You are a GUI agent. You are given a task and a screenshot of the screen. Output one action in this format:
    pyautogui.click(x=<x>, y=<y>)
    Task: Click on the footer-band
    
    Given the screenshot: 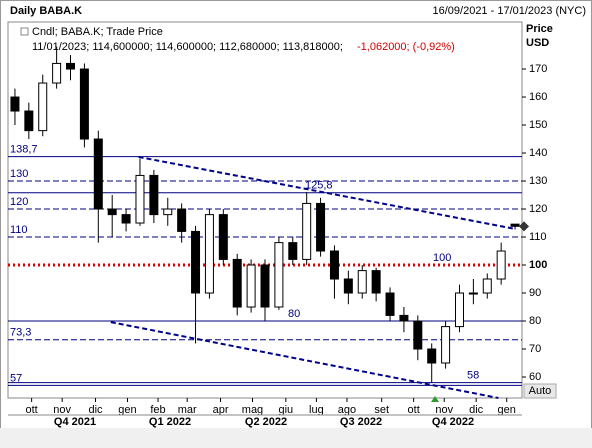 What is the action you would take?
    pyautogui.click(x=296, y=438)
    